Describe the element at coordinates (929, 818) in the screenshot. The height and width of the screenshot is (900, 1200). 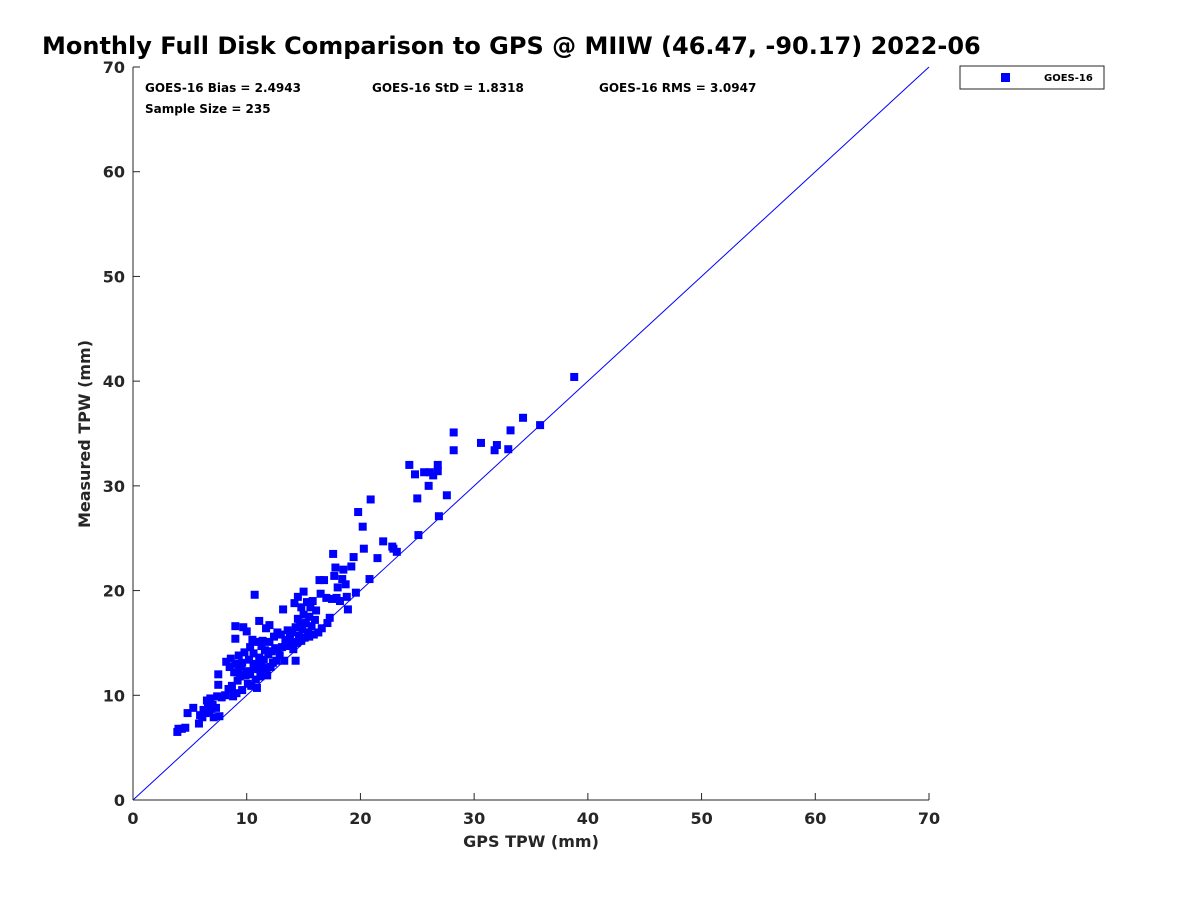
I see `x-tick-label: 70` at that location.